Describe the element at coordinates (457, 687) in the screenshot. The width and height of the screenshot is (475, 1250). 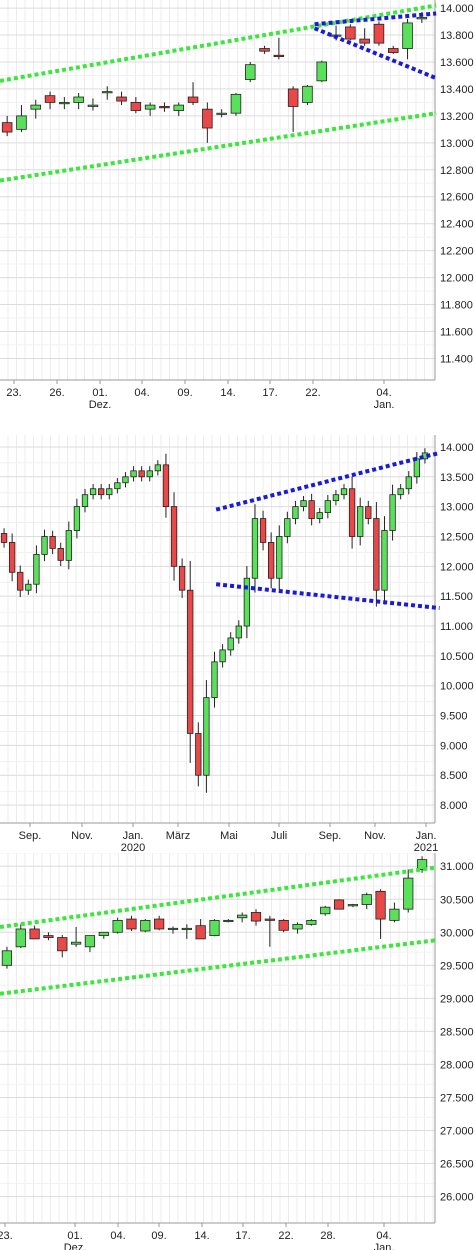
I see `y-tick-label: 10.000` at that location.